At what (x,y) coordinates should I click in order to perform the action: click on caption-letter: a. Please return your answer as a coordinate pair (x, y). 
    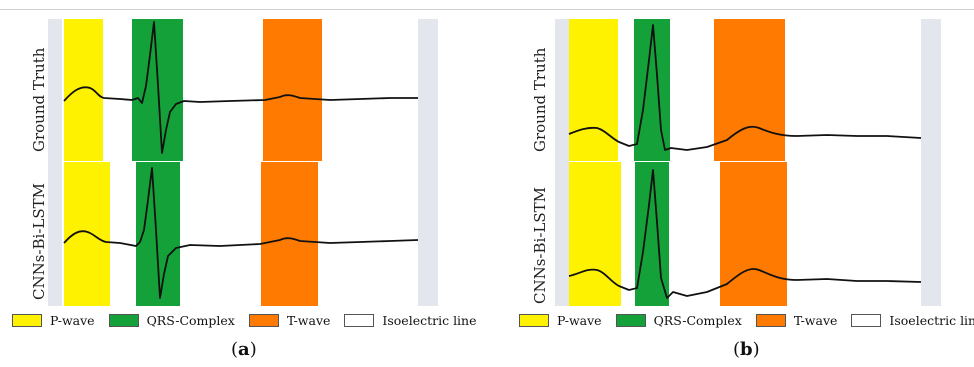
    Looking at the image, I should click on (244, 349).